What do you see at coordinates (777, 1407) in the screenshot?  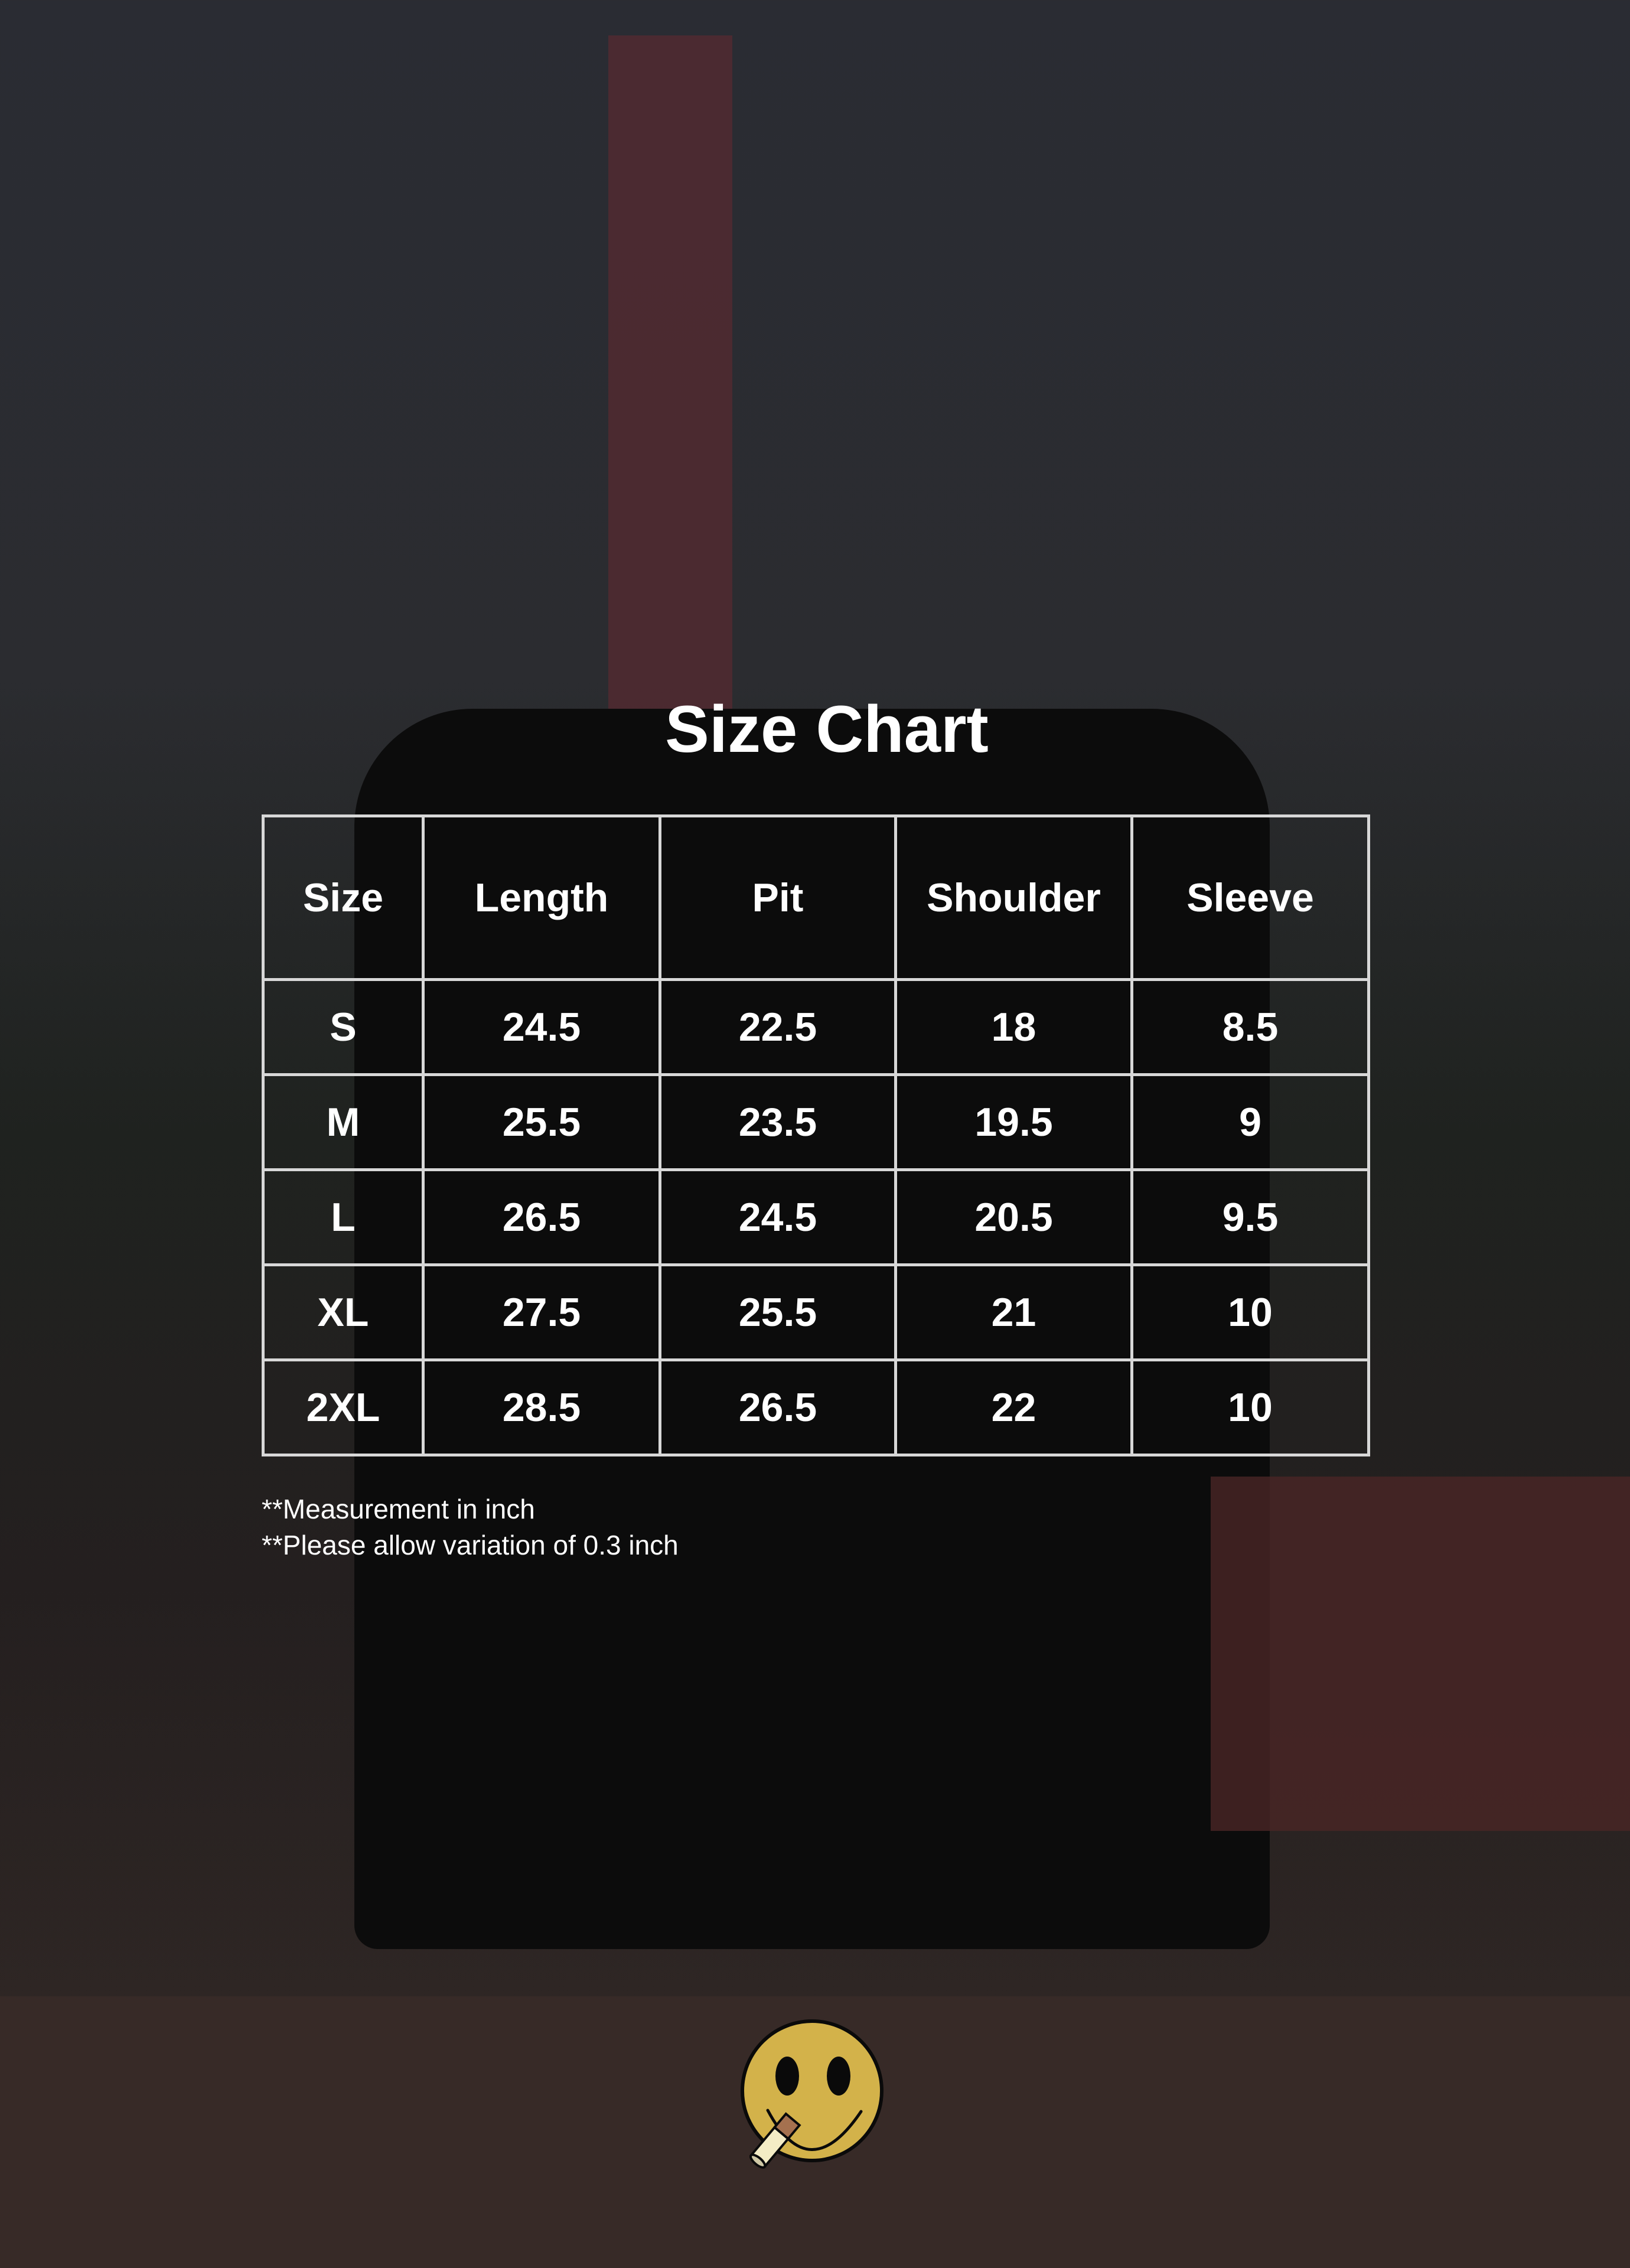 I see `cell-pit: 26.5` at bounding box center [777, 1407].